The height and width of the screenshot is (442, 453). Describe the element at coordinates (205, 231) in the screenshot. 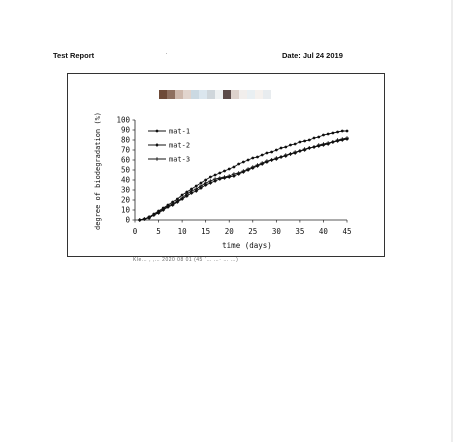

I see `x-tick-label: 15` at that location.